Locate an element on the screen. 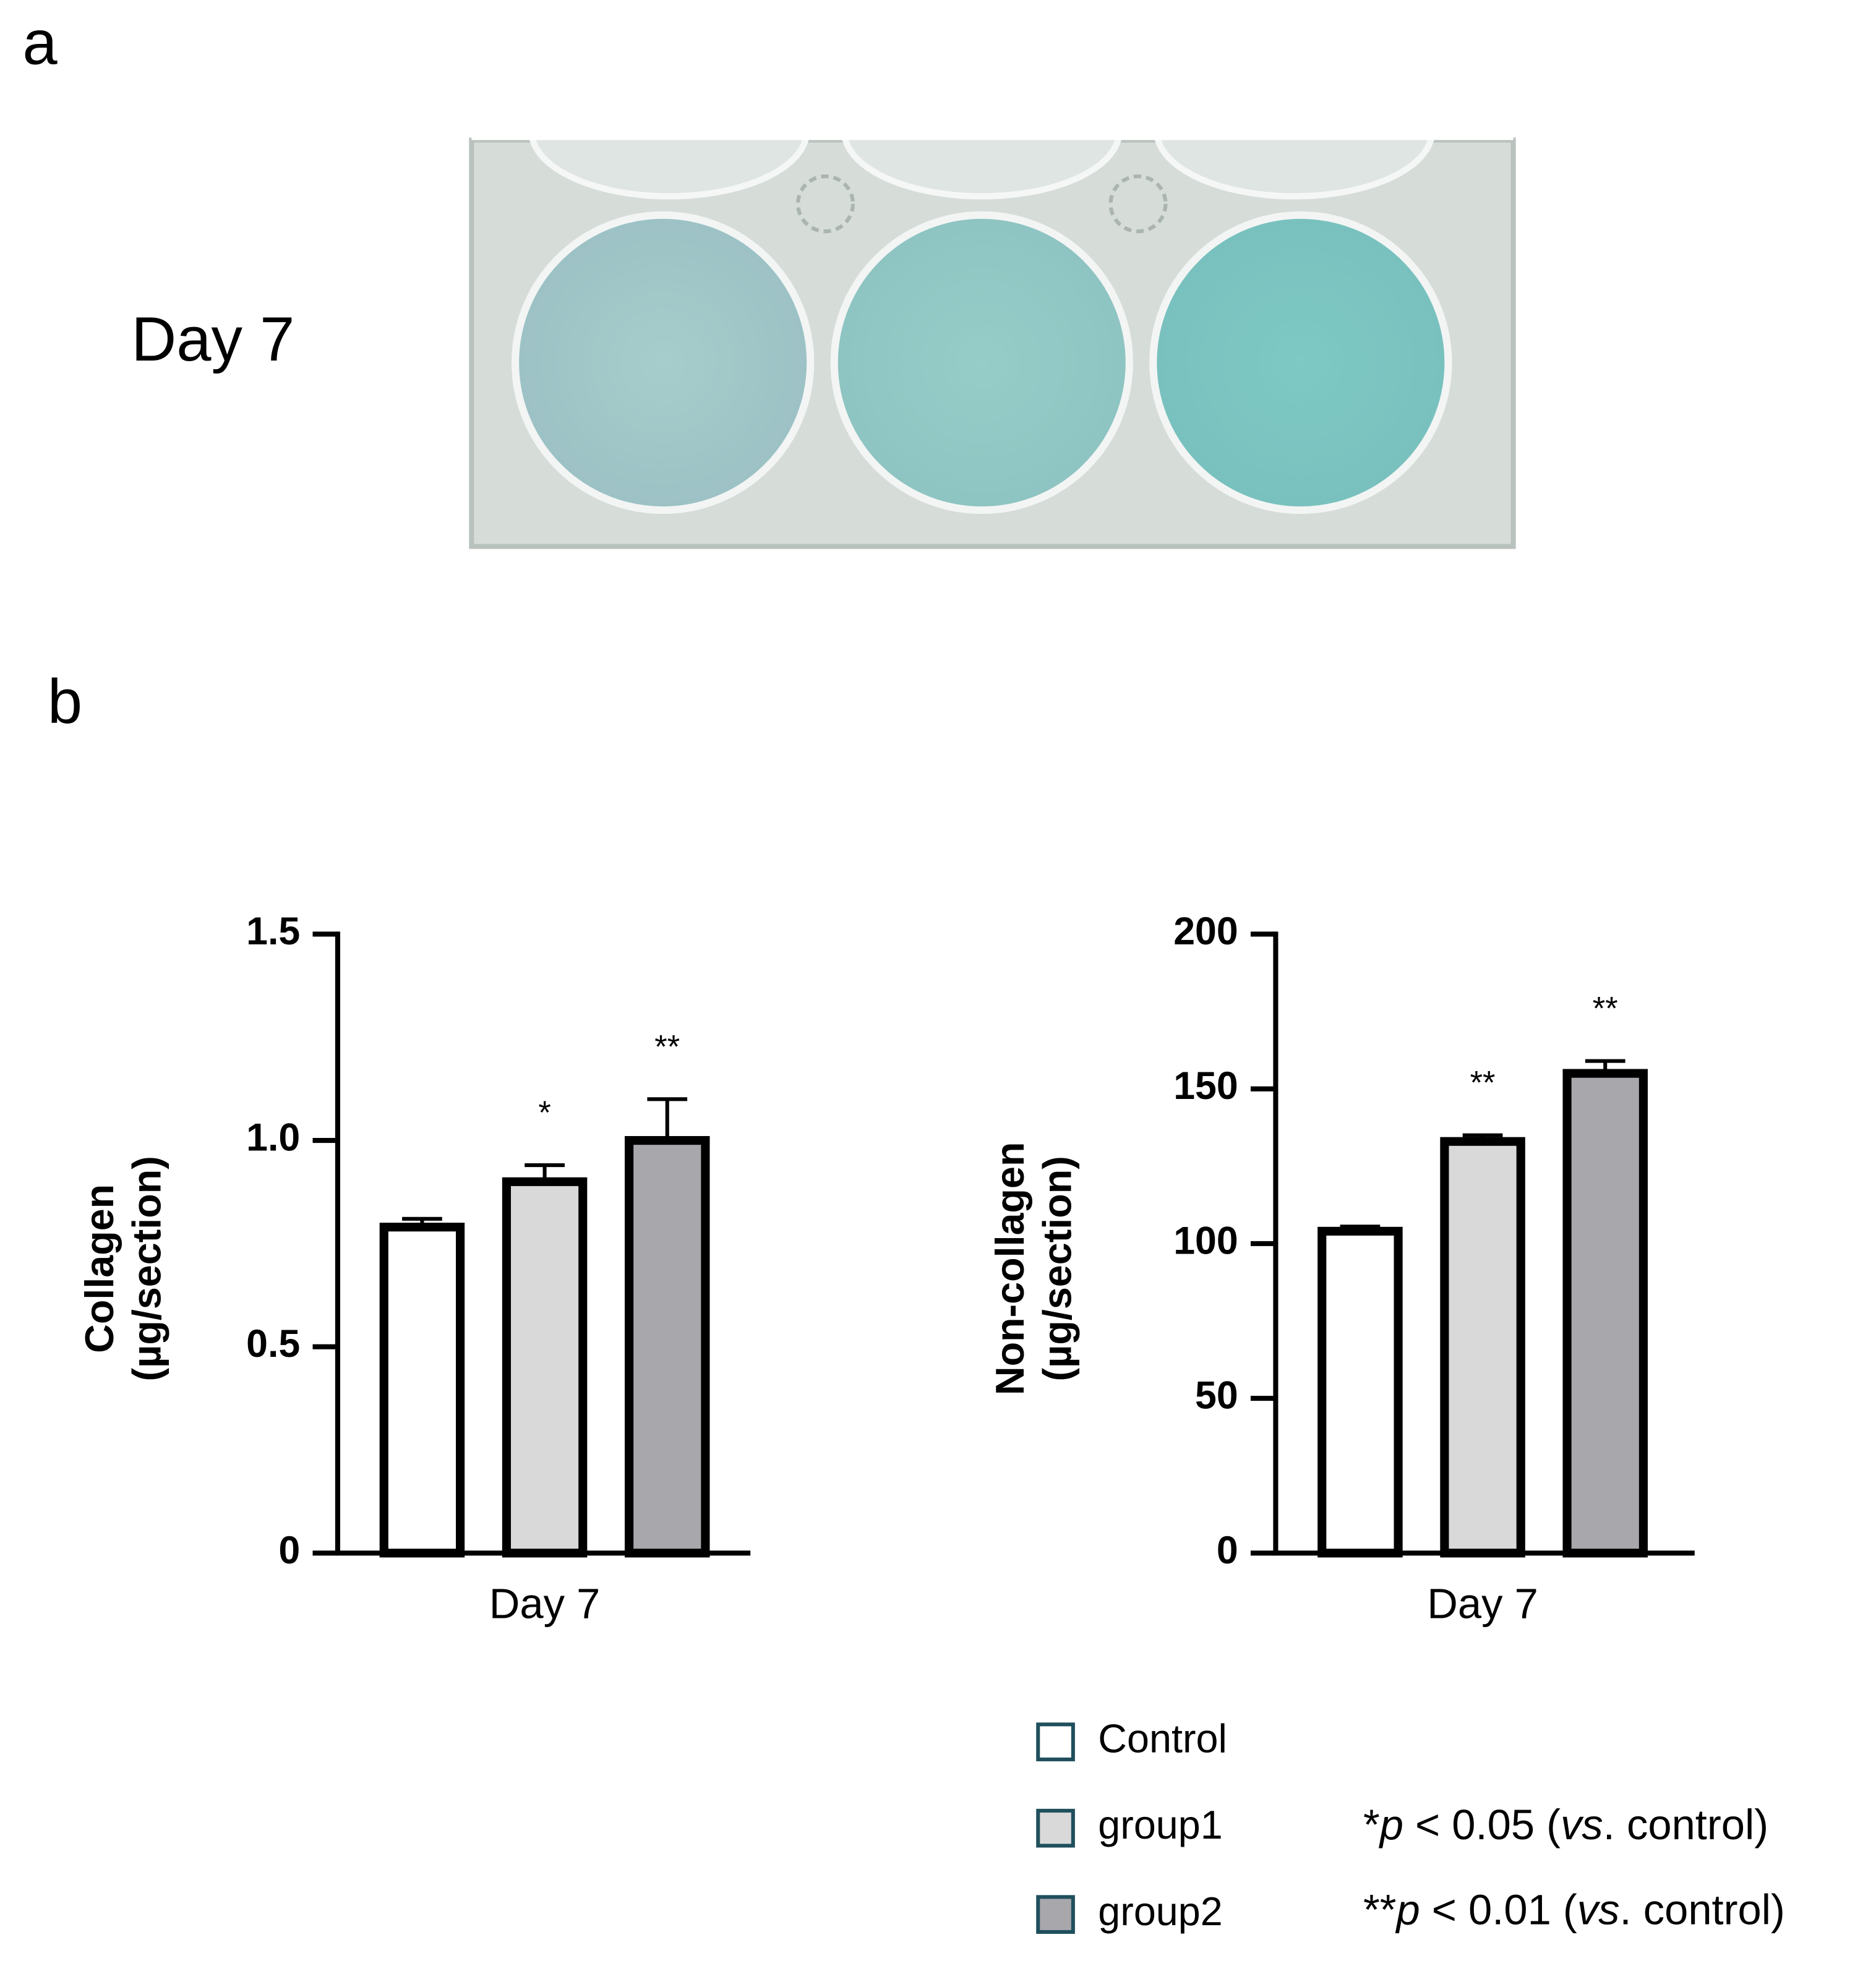 The height and width of the screenshot is (1979, 1876). y-tick-label: 100 is located at coordinates (1205, 1240).